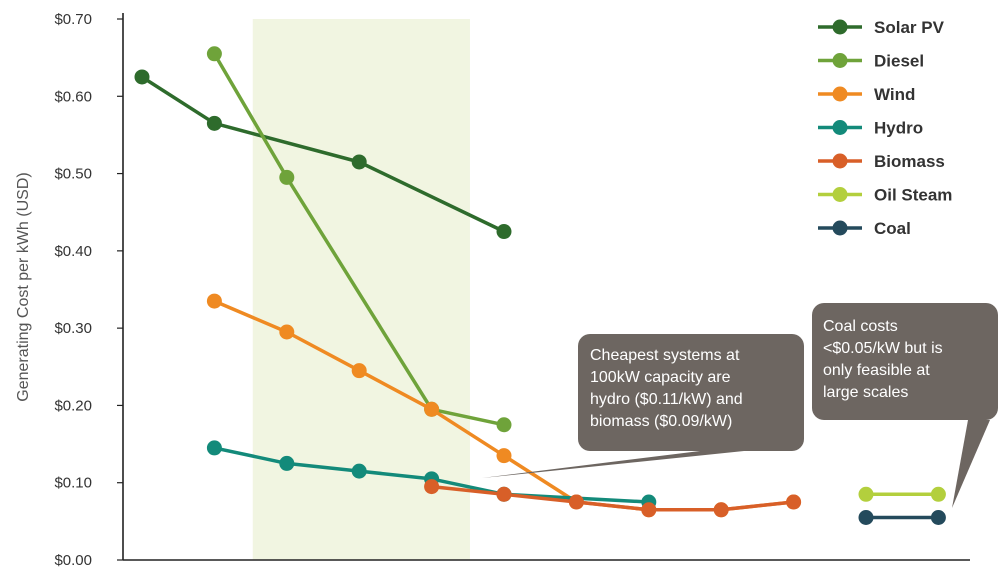 This screenshot has width=998, height=567. What do you see at coordinates (73, 174) in the screenshot?
I see `y-tick-label: $0.50` at bounding box center [73, 174].